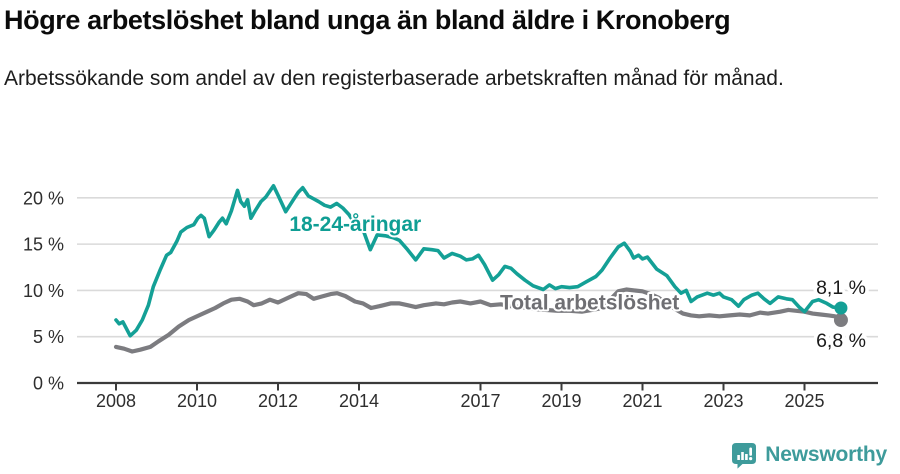  I want to click on x-axis-label: 2025, so click(804, 401).